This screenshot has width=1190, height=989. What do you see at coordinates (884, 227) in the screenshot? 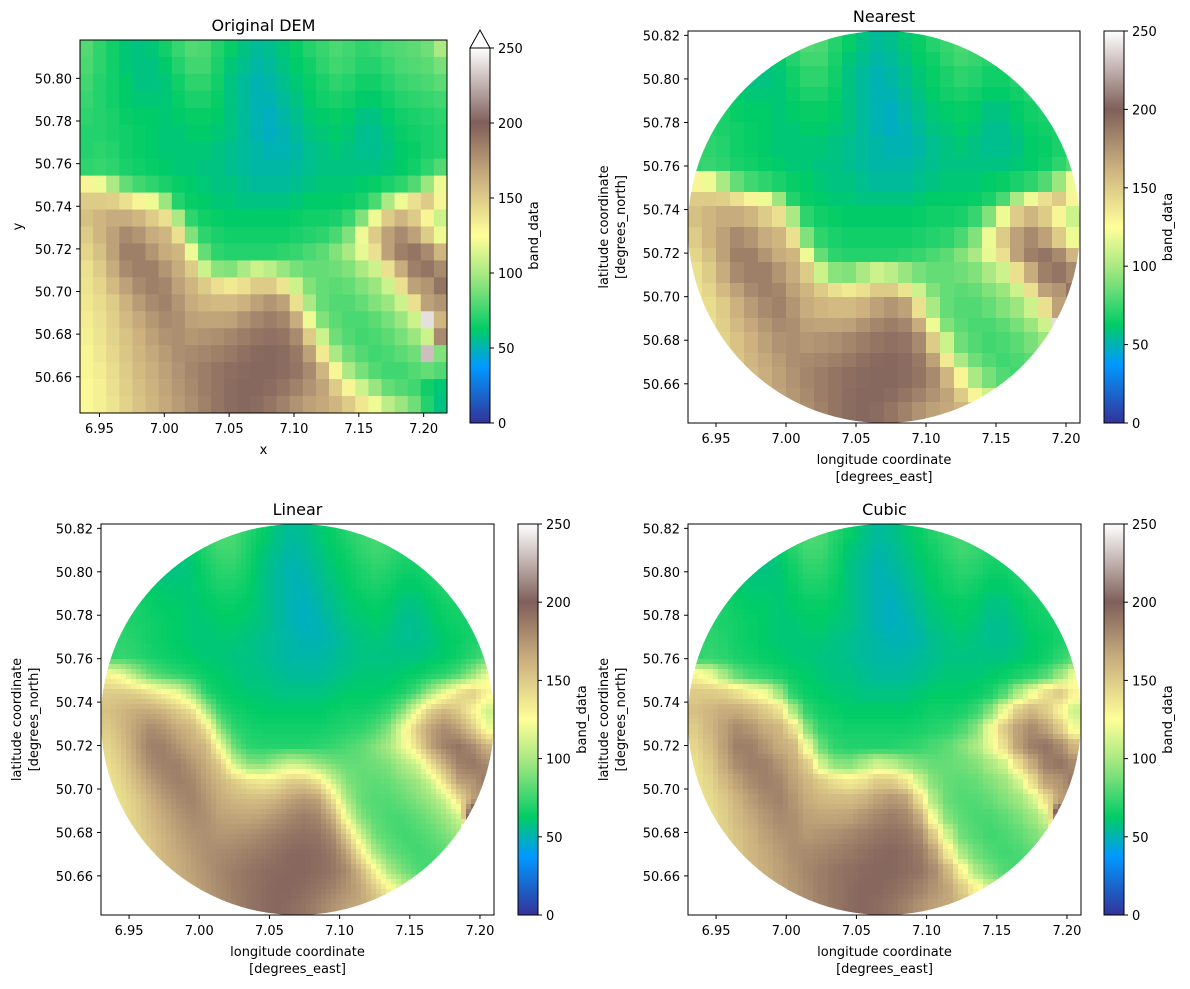
I see `axes-frame` at bounding box center [884, 227].